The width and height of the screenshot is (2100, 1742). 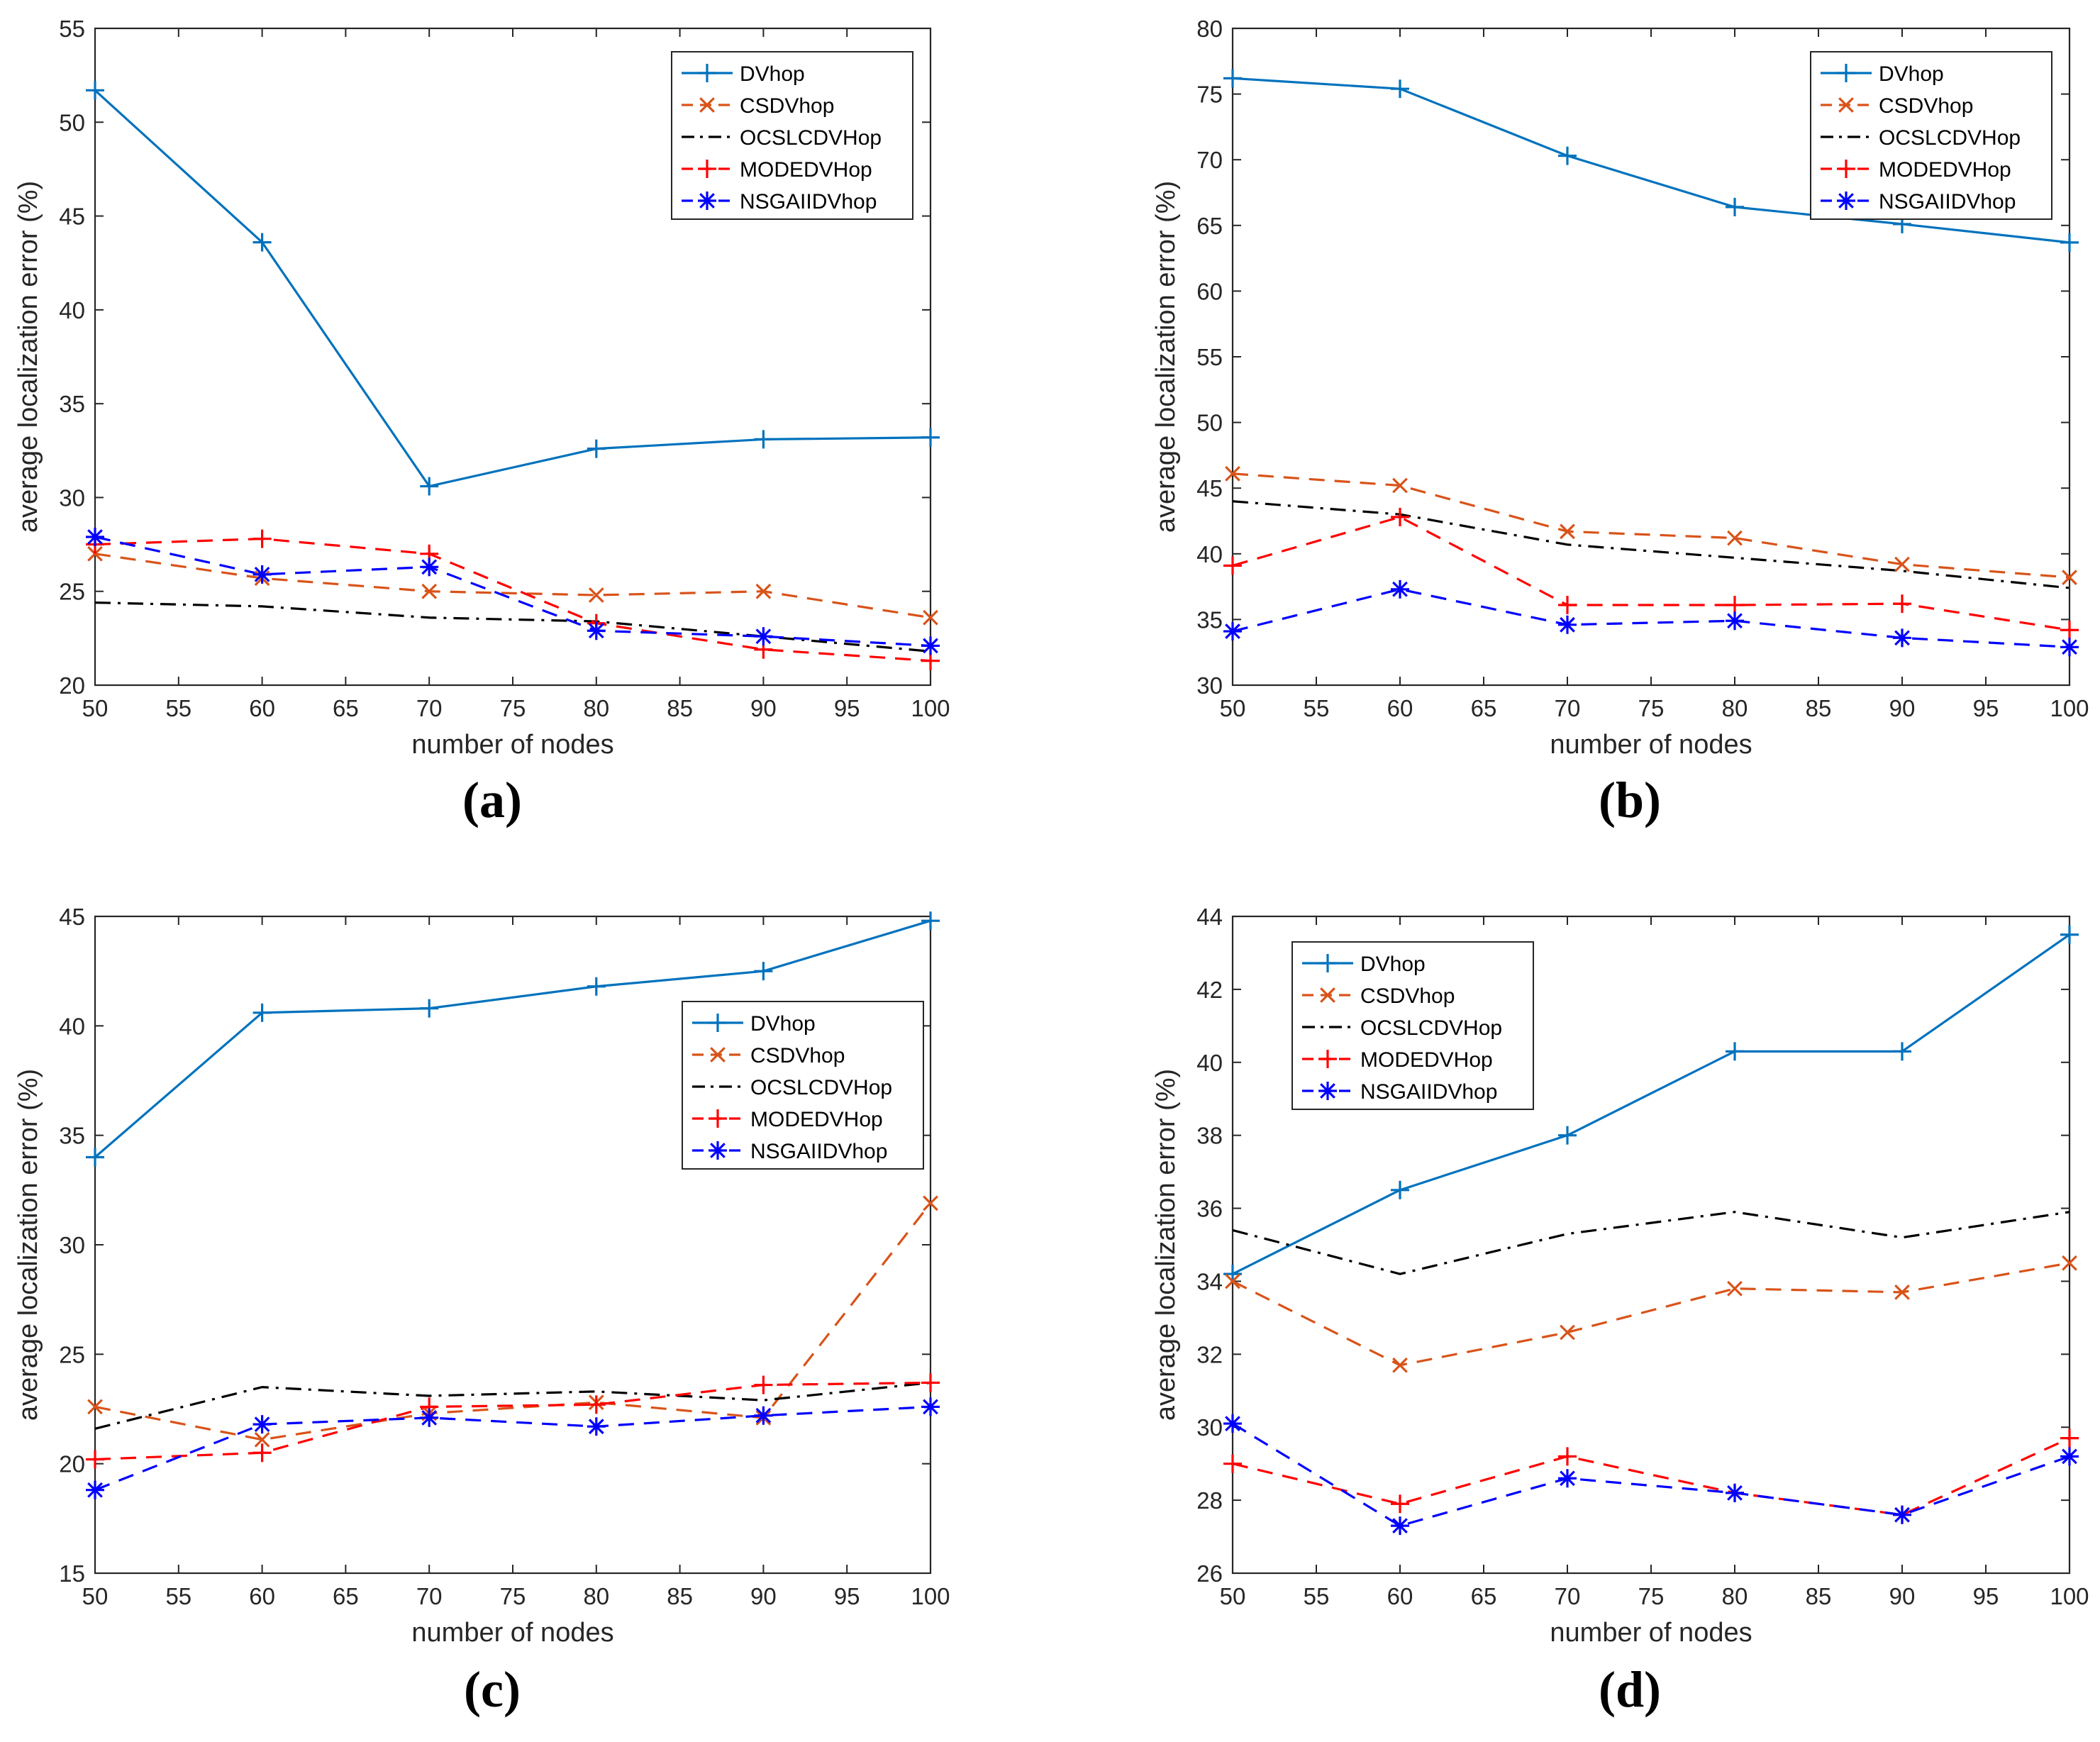 What do you see at coordinates (512, 592) in the screenshot?
I see `series-line-nsgaiidvhop` at bounding box center [512, 592].